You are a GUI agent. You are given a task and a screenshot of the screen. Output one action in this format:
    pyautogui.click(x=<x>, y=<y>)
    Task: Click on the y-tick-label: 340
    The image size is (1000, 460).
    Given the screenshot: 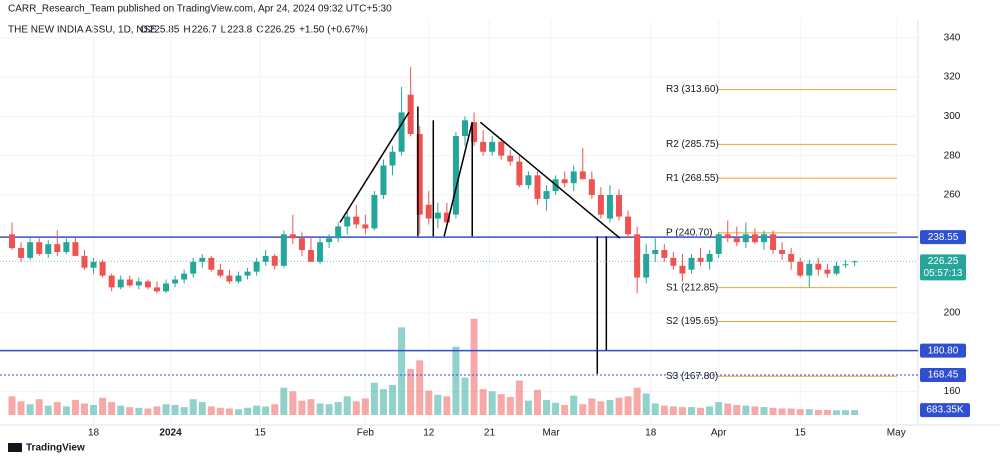 What is the action you would take?
    pyautogui.click(x=952, y=37)
    